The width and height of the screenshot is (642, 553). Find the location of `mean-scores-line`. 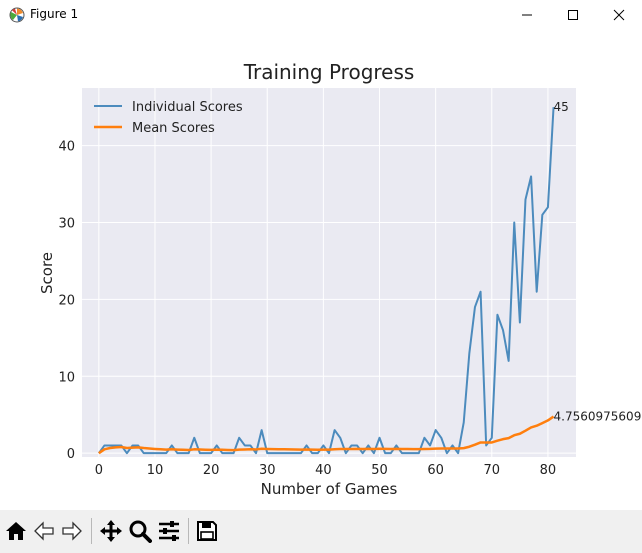

mean-scores-line is located at coordinates (326, 435).